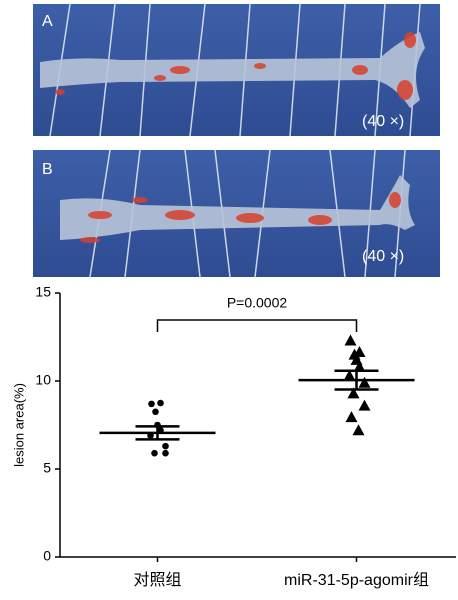 The width and height of the screenshot is (458, 600). Describe the element at coordinates (47, 21) in the screenshot. I see `panel-label: A` at that location.